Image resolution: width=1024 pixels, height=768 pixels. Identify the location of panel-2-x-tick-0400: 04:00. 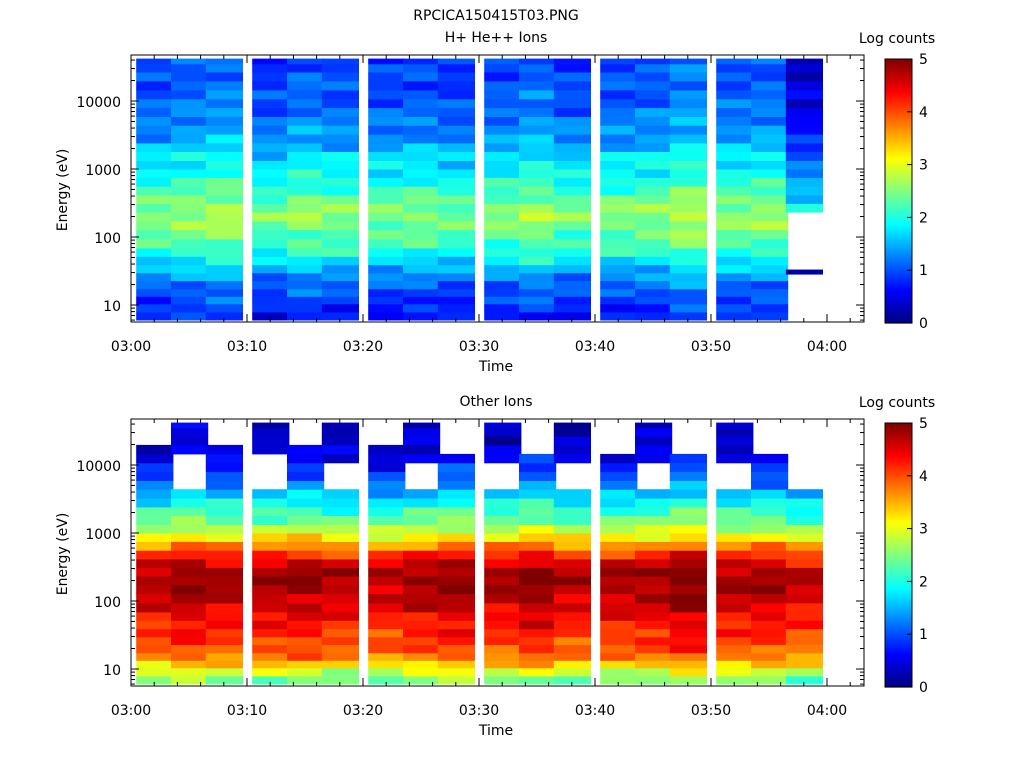
(827, 711).